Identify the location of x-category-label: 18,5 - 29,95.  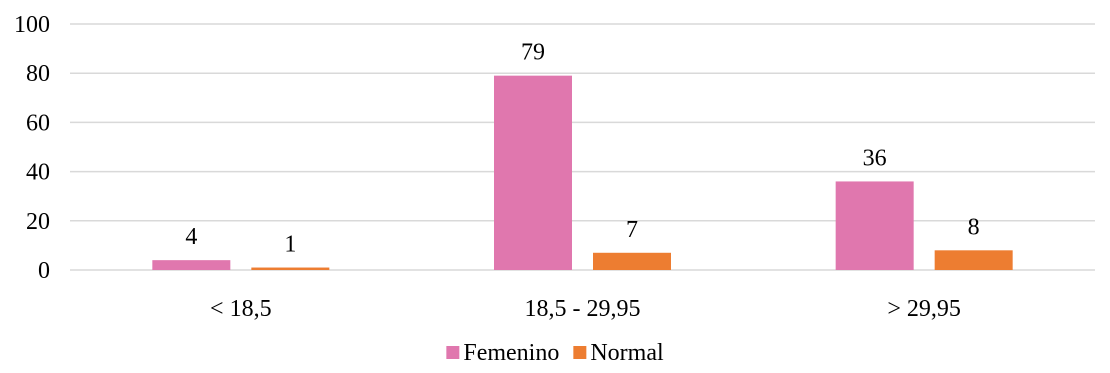
(583, 309).